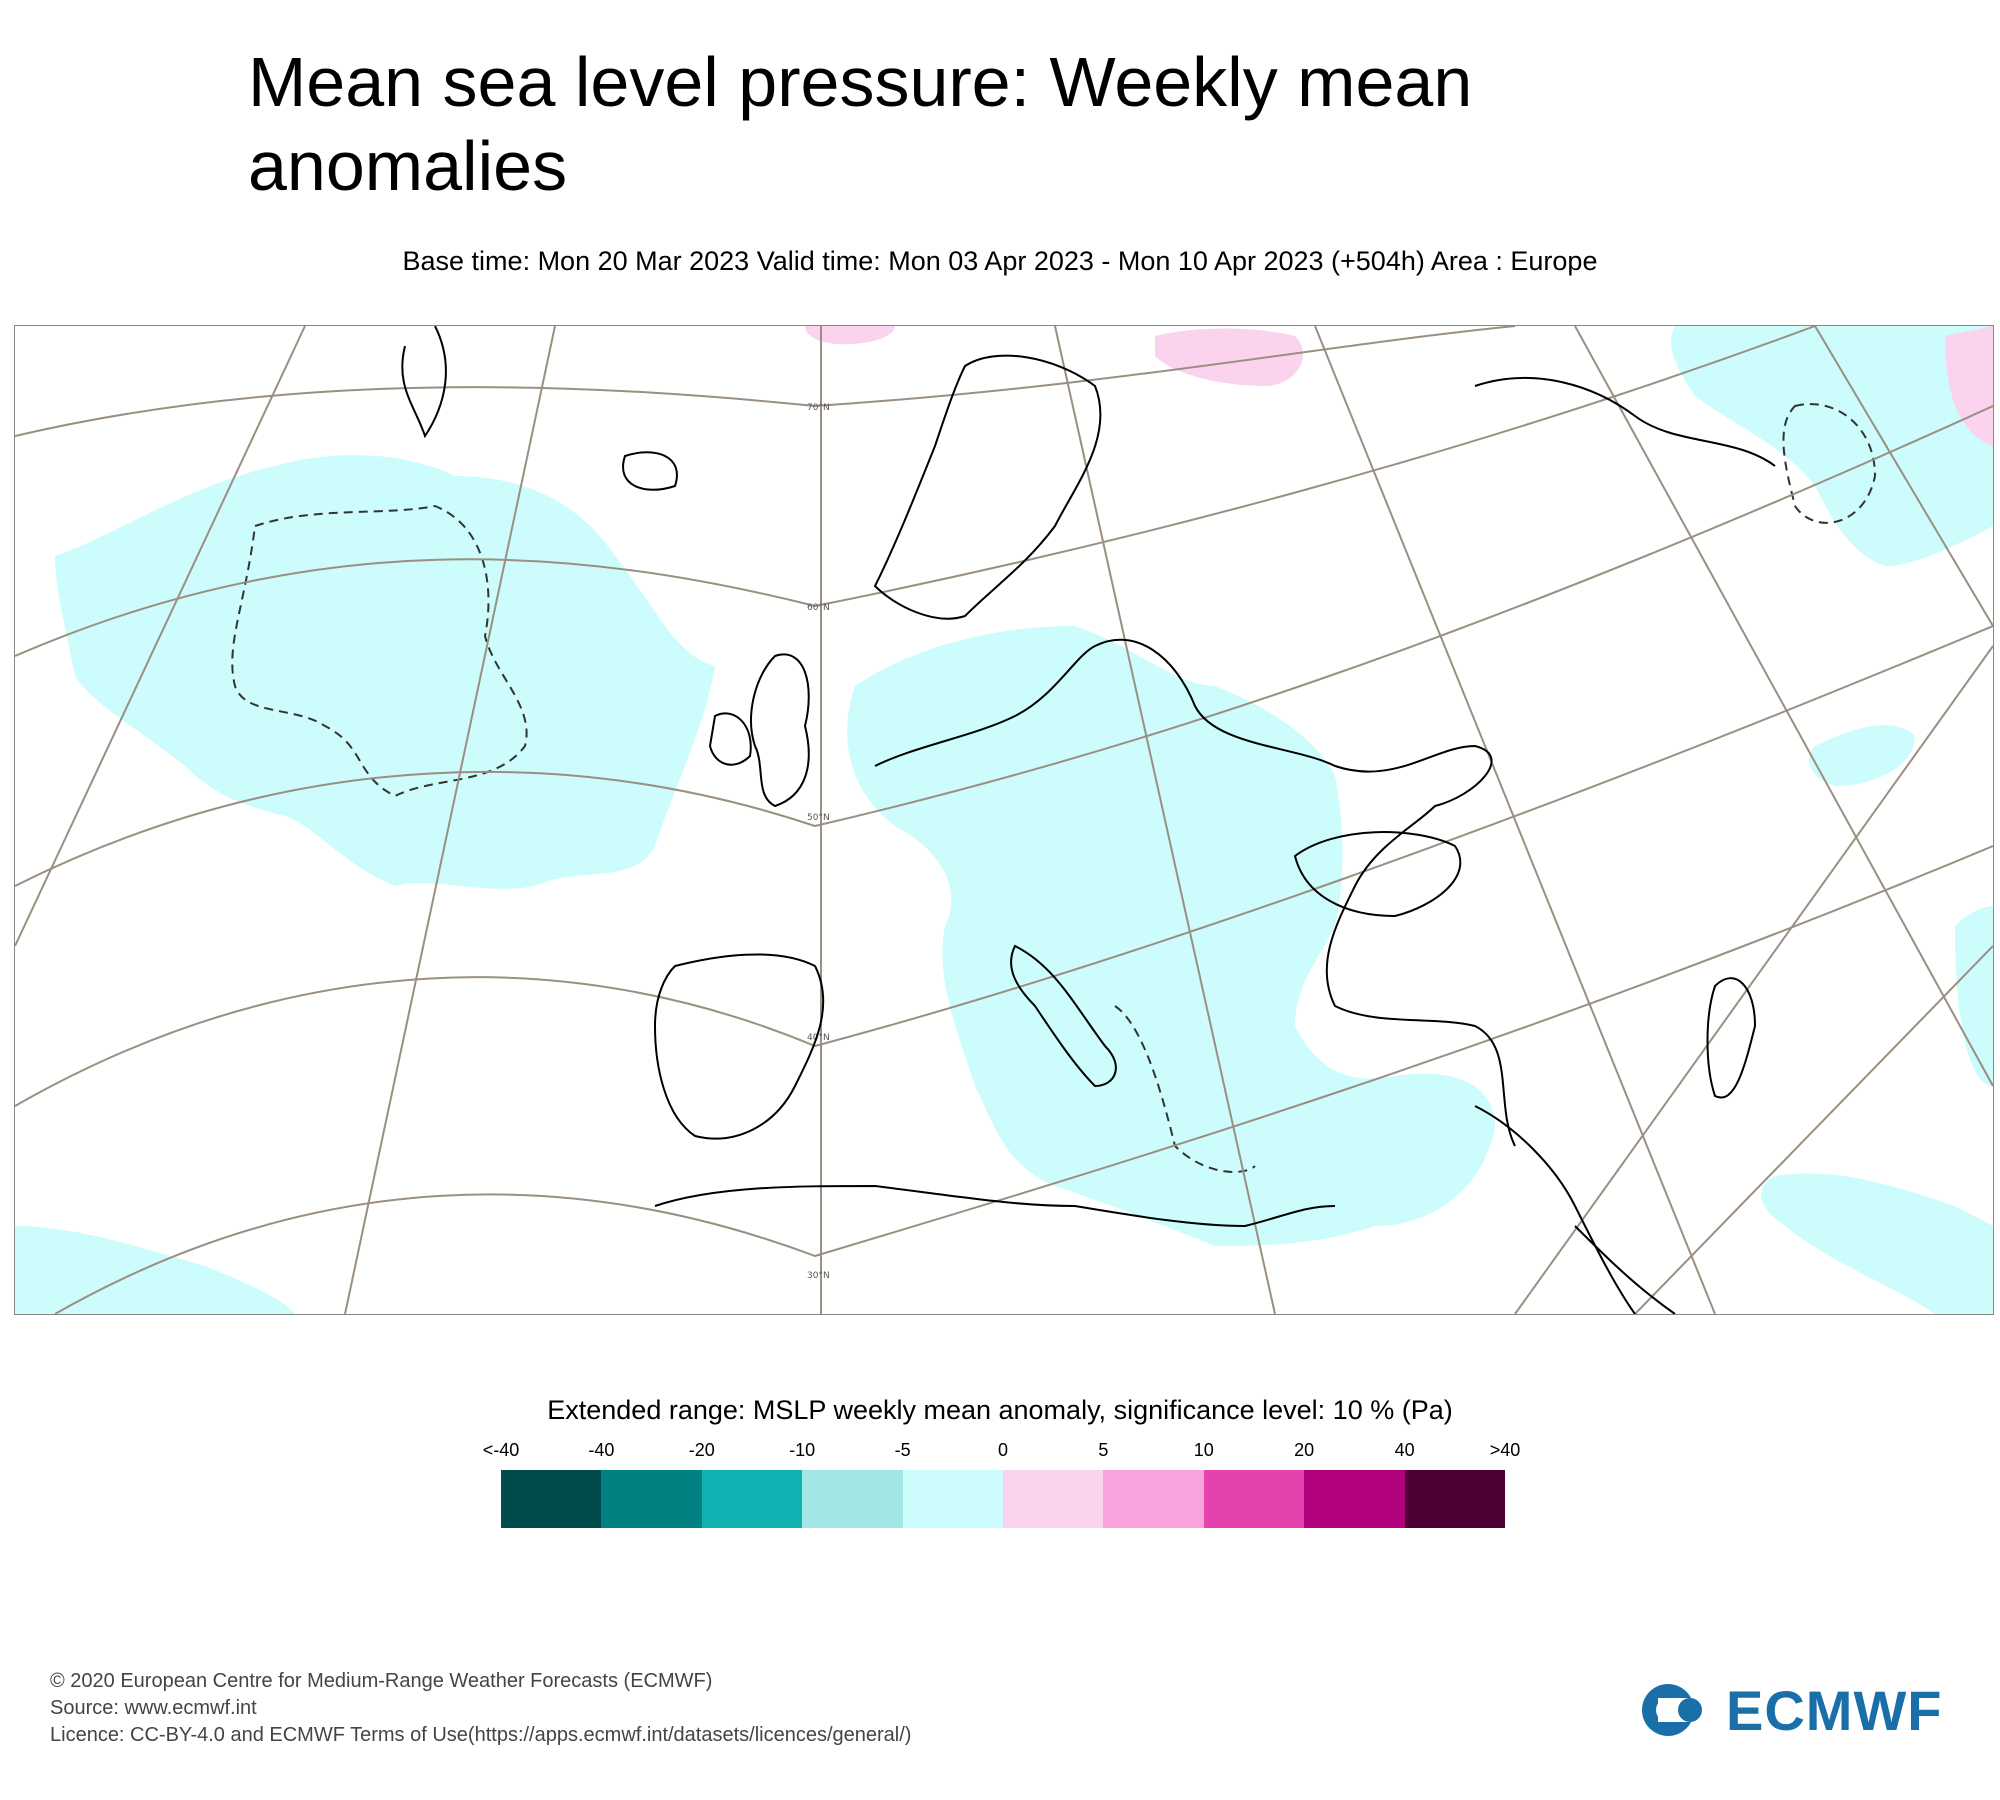 This screenshot has height=1800, width=2000. What do you see at coordinates (802, 1450) in the screenshot?
I see `legend-tick-label: -10` at bounding box center [802, 1450].